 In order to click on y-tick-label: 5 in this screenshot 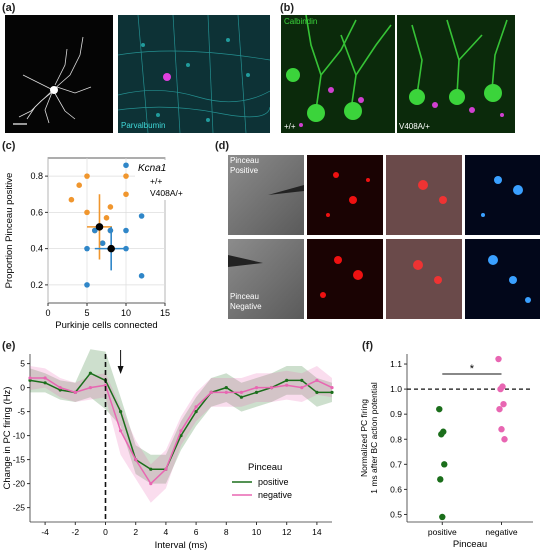, I will do `click(22, 364)`.